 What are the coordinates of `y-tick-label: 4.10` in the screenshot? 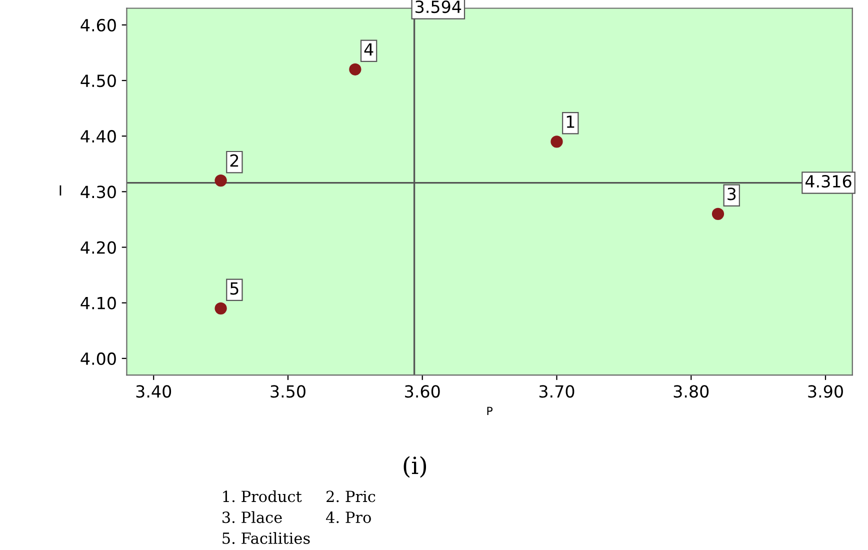 It's located at (98, 303).